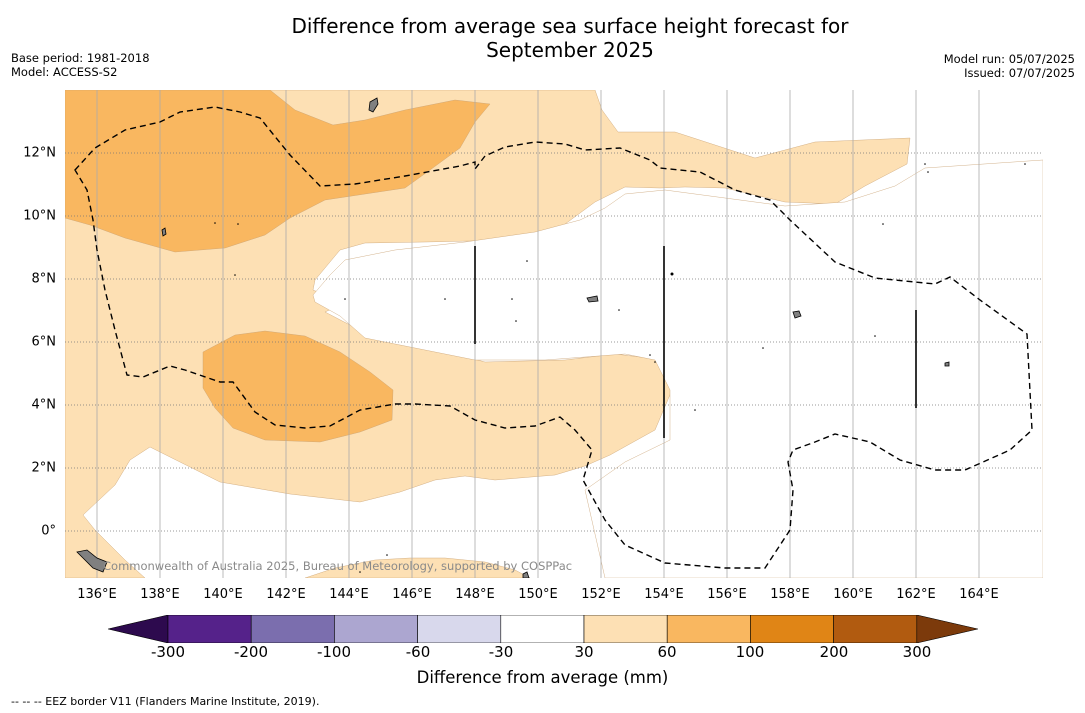 This screenshot has height=713, width=1085. I want to click on model-name: Model: ACCESS-S2, so click(64, 72).